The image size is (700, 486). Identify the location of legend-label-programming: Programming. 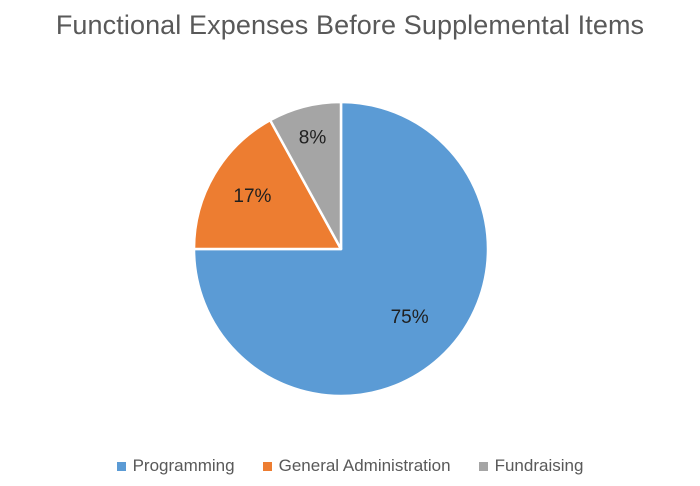
(183, 465).